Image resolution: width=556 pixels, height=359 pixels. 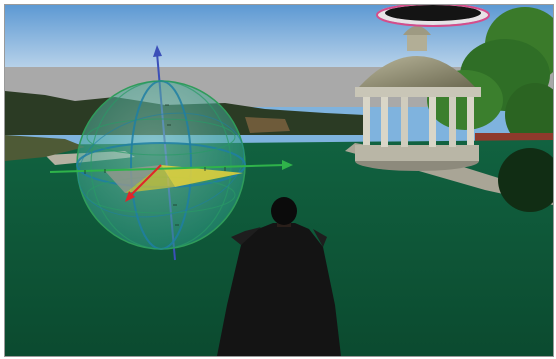 What do you see at coordinates (418, 98) in the screenshot?
I see `gazebo-structure` at bounding box center [418, 98].